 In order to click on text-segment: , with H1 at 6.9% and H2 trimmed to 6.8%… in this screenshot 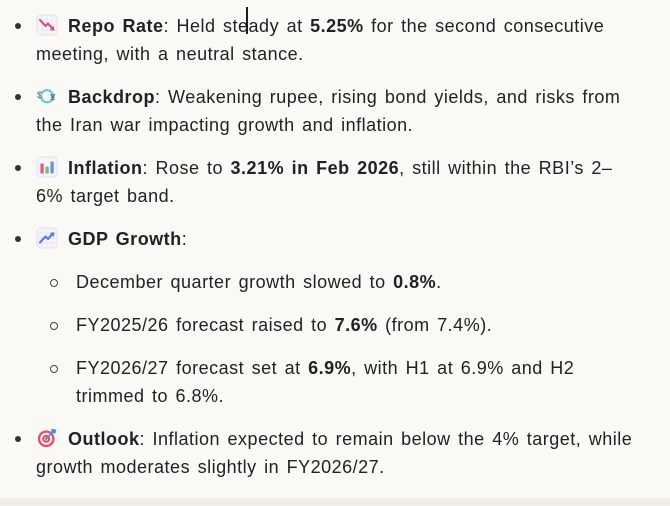, I will do `click(325, 382)`.